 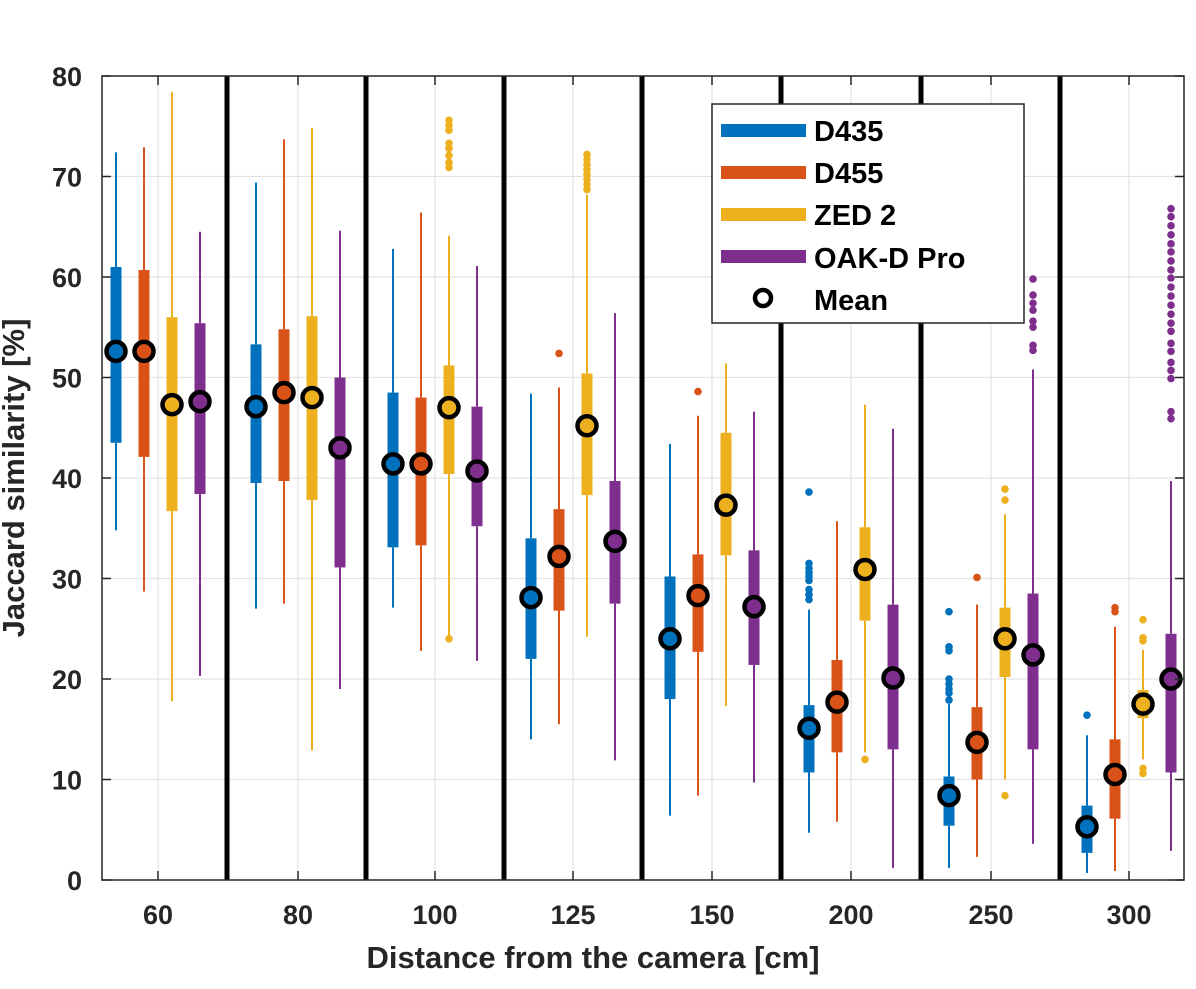 I want to click on y-axis-label: Jaccard similarity [%], so click(x=15, y=478).